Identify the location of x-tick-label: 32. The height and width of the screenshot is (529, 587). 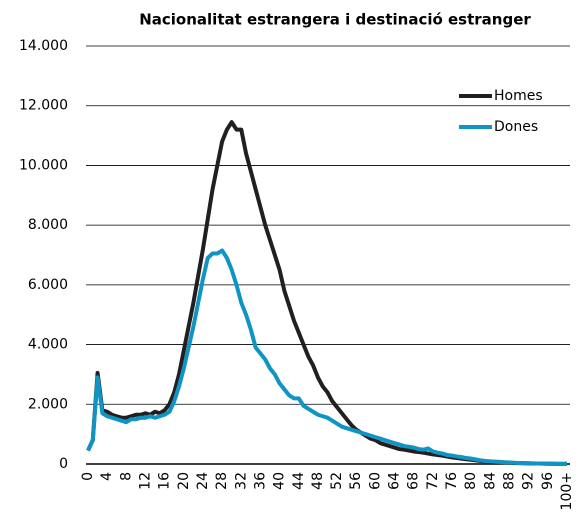
(241, 481).